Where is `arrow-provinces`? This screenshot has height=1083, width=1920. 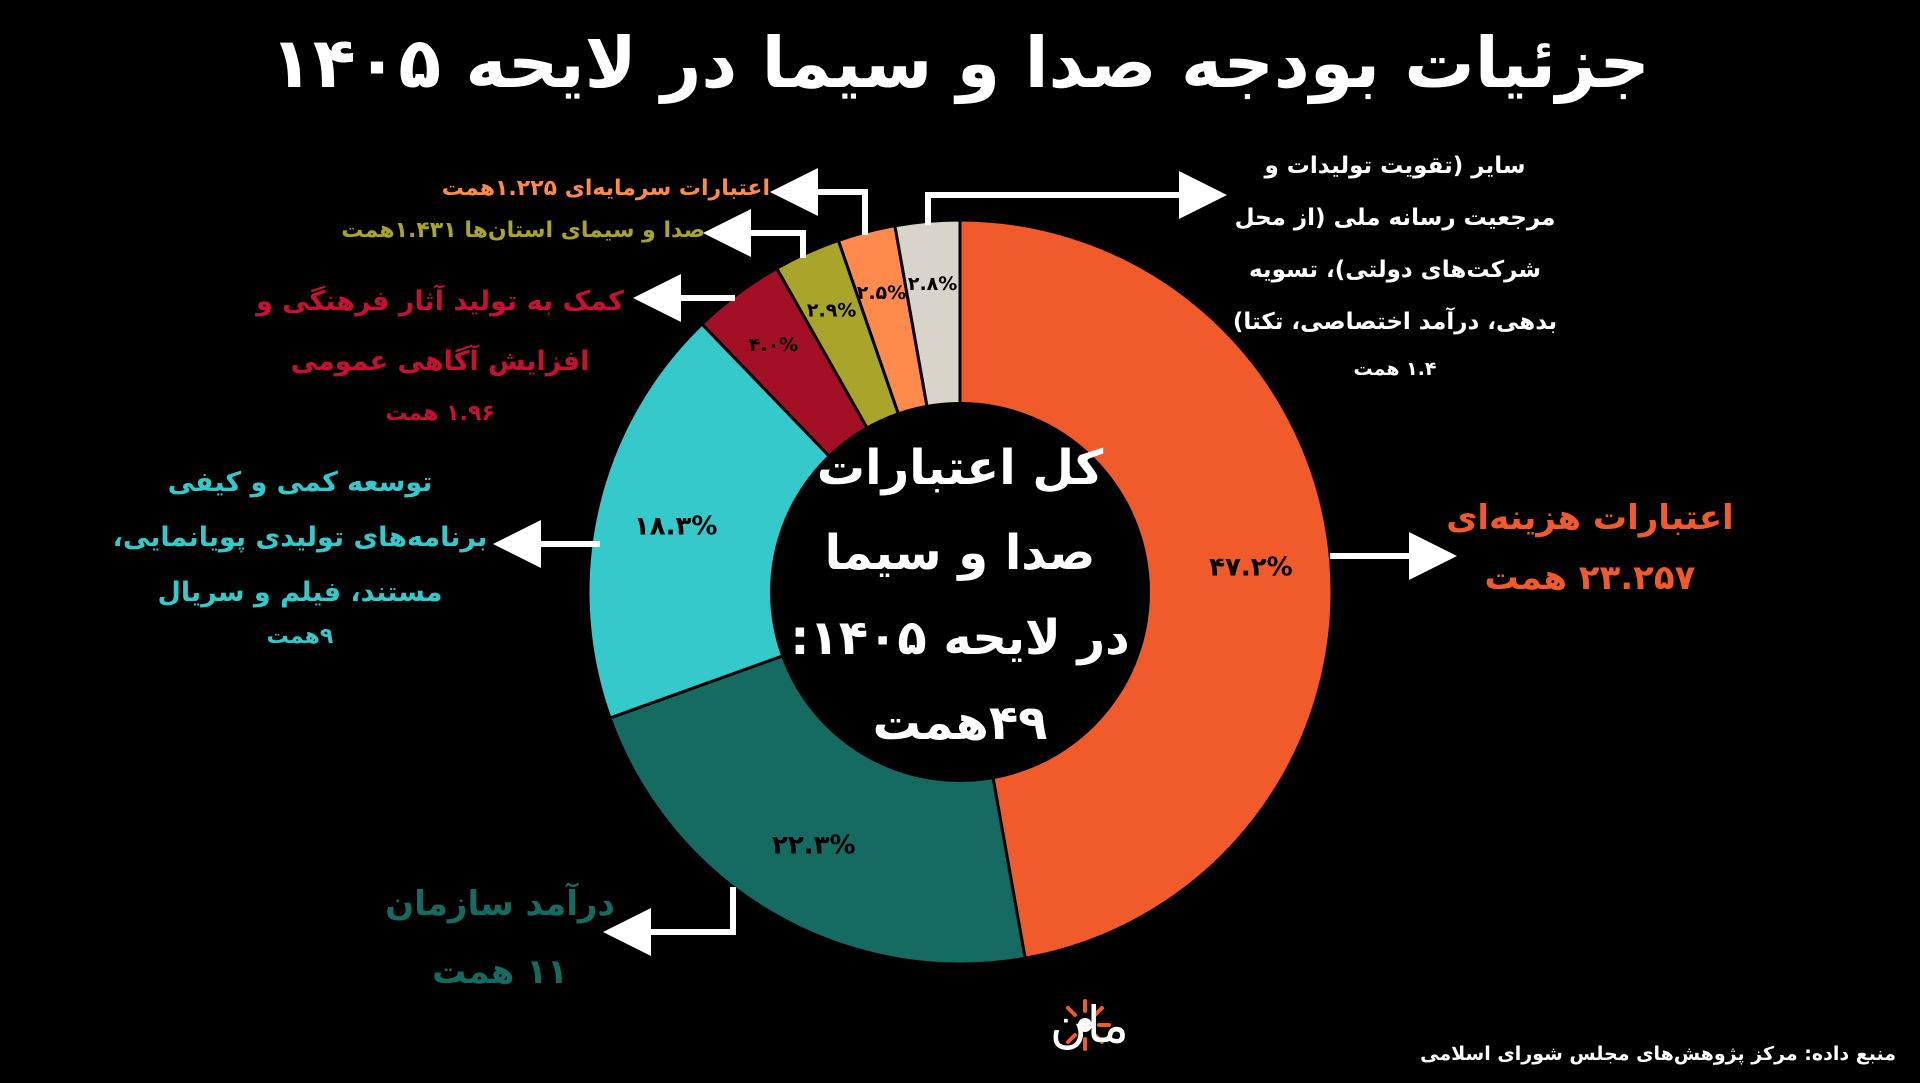 arrow-provinces is located at coordinates (754, 233).